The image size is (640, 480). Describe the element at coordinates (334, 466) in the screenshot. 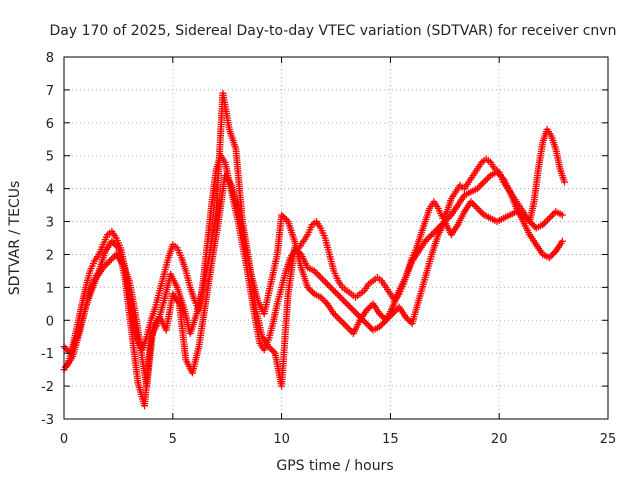

I see `x-axis-label: GPS time / hours` at that location.